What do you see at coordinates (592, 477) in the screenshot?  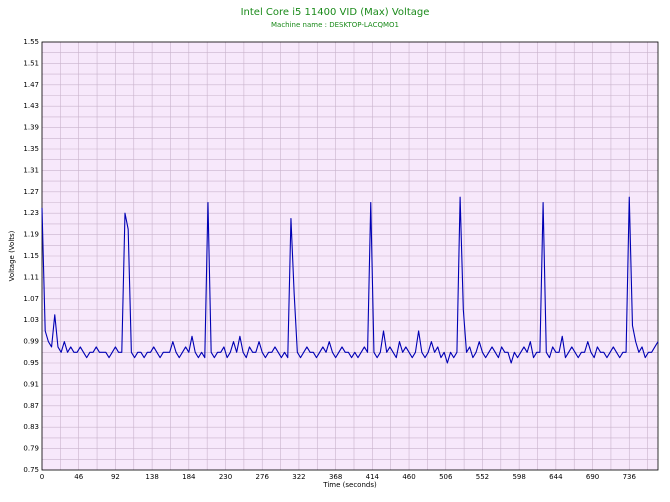 I see `x-tick-label: 690` at bounding box center [592, 477].